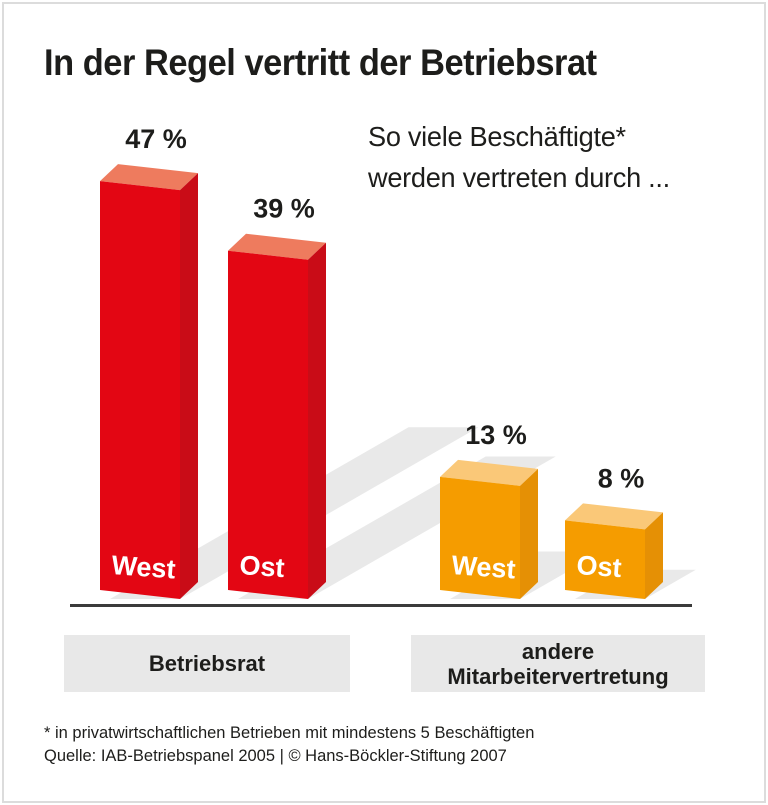 The width and height of the screenshot is (768, 805). I want to click on bar-value-label-west-andere-mitarbeitervertretung: 13 %, so click(496, 435).